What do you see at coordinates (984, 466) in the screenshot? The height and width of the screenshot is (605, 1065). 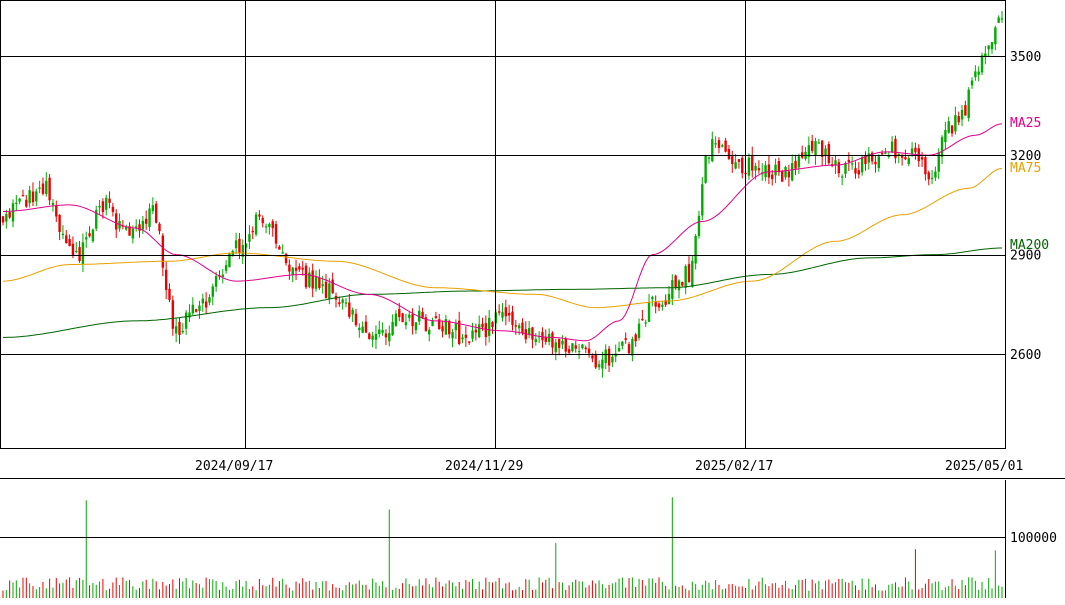 I see `date-tick-label: 2025/05/01` at bounding box center [984, 466].